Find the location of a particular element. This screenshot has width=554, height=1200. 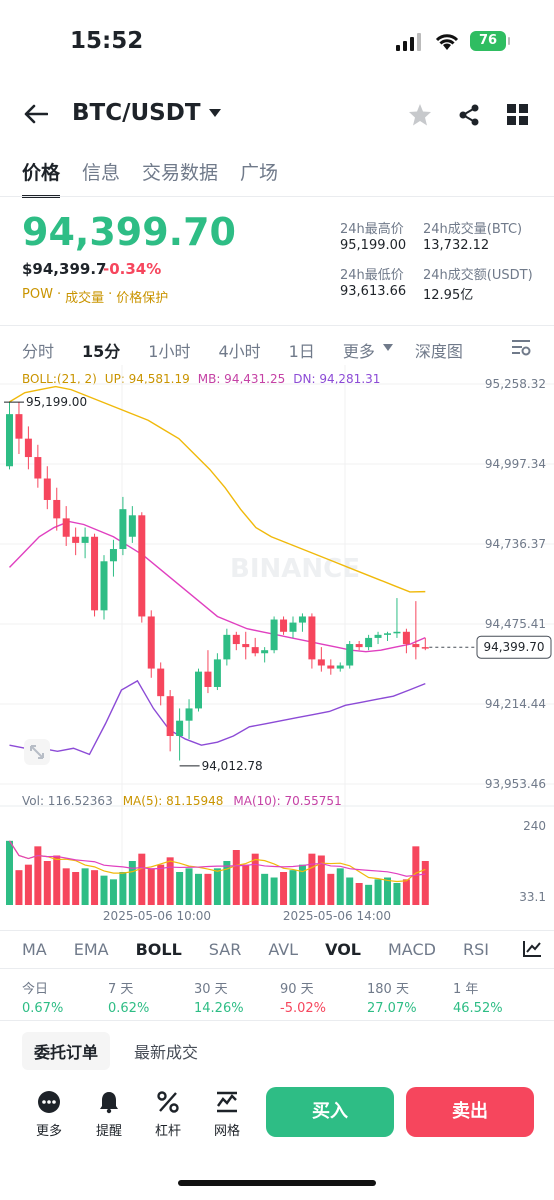

tabs-divider is located at coordinates (277, 196).